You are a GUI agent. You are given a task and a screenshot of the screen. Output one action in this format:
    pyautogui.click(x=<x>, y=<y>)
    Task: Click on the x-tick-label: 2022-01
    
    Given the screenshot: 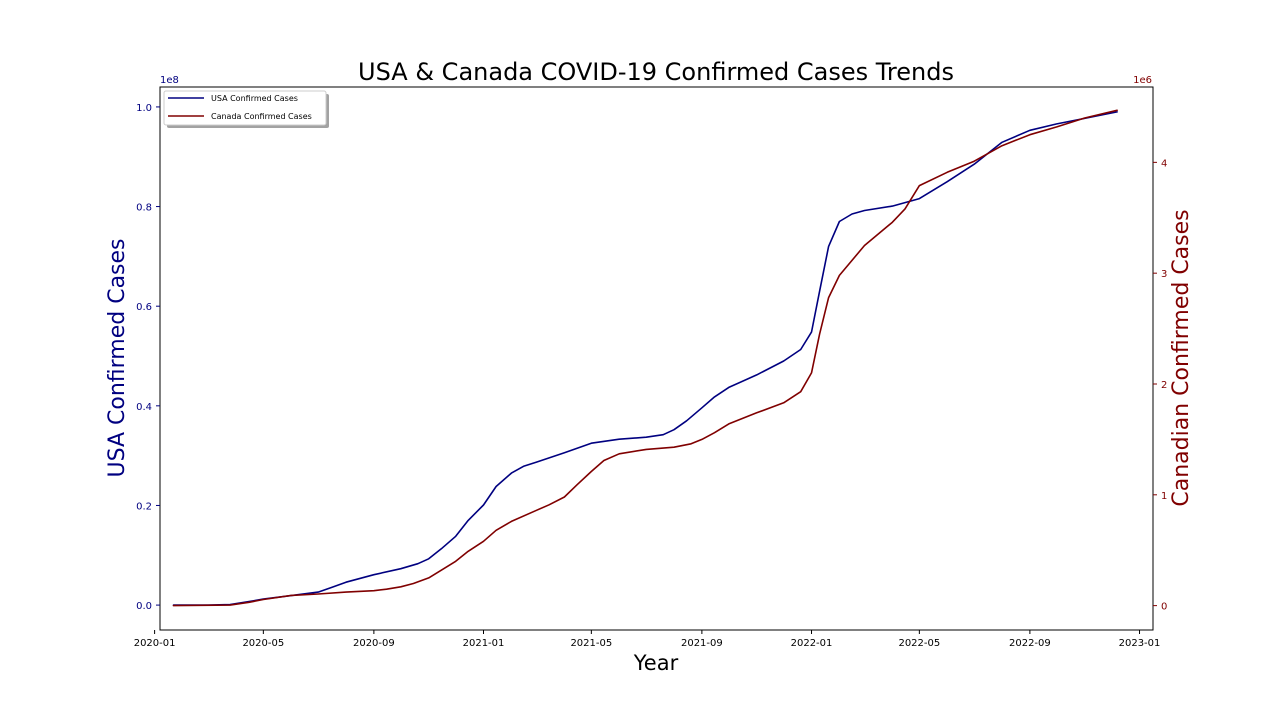 What is the action you would take?
    pyautogui.click(x=812, y=643)
    